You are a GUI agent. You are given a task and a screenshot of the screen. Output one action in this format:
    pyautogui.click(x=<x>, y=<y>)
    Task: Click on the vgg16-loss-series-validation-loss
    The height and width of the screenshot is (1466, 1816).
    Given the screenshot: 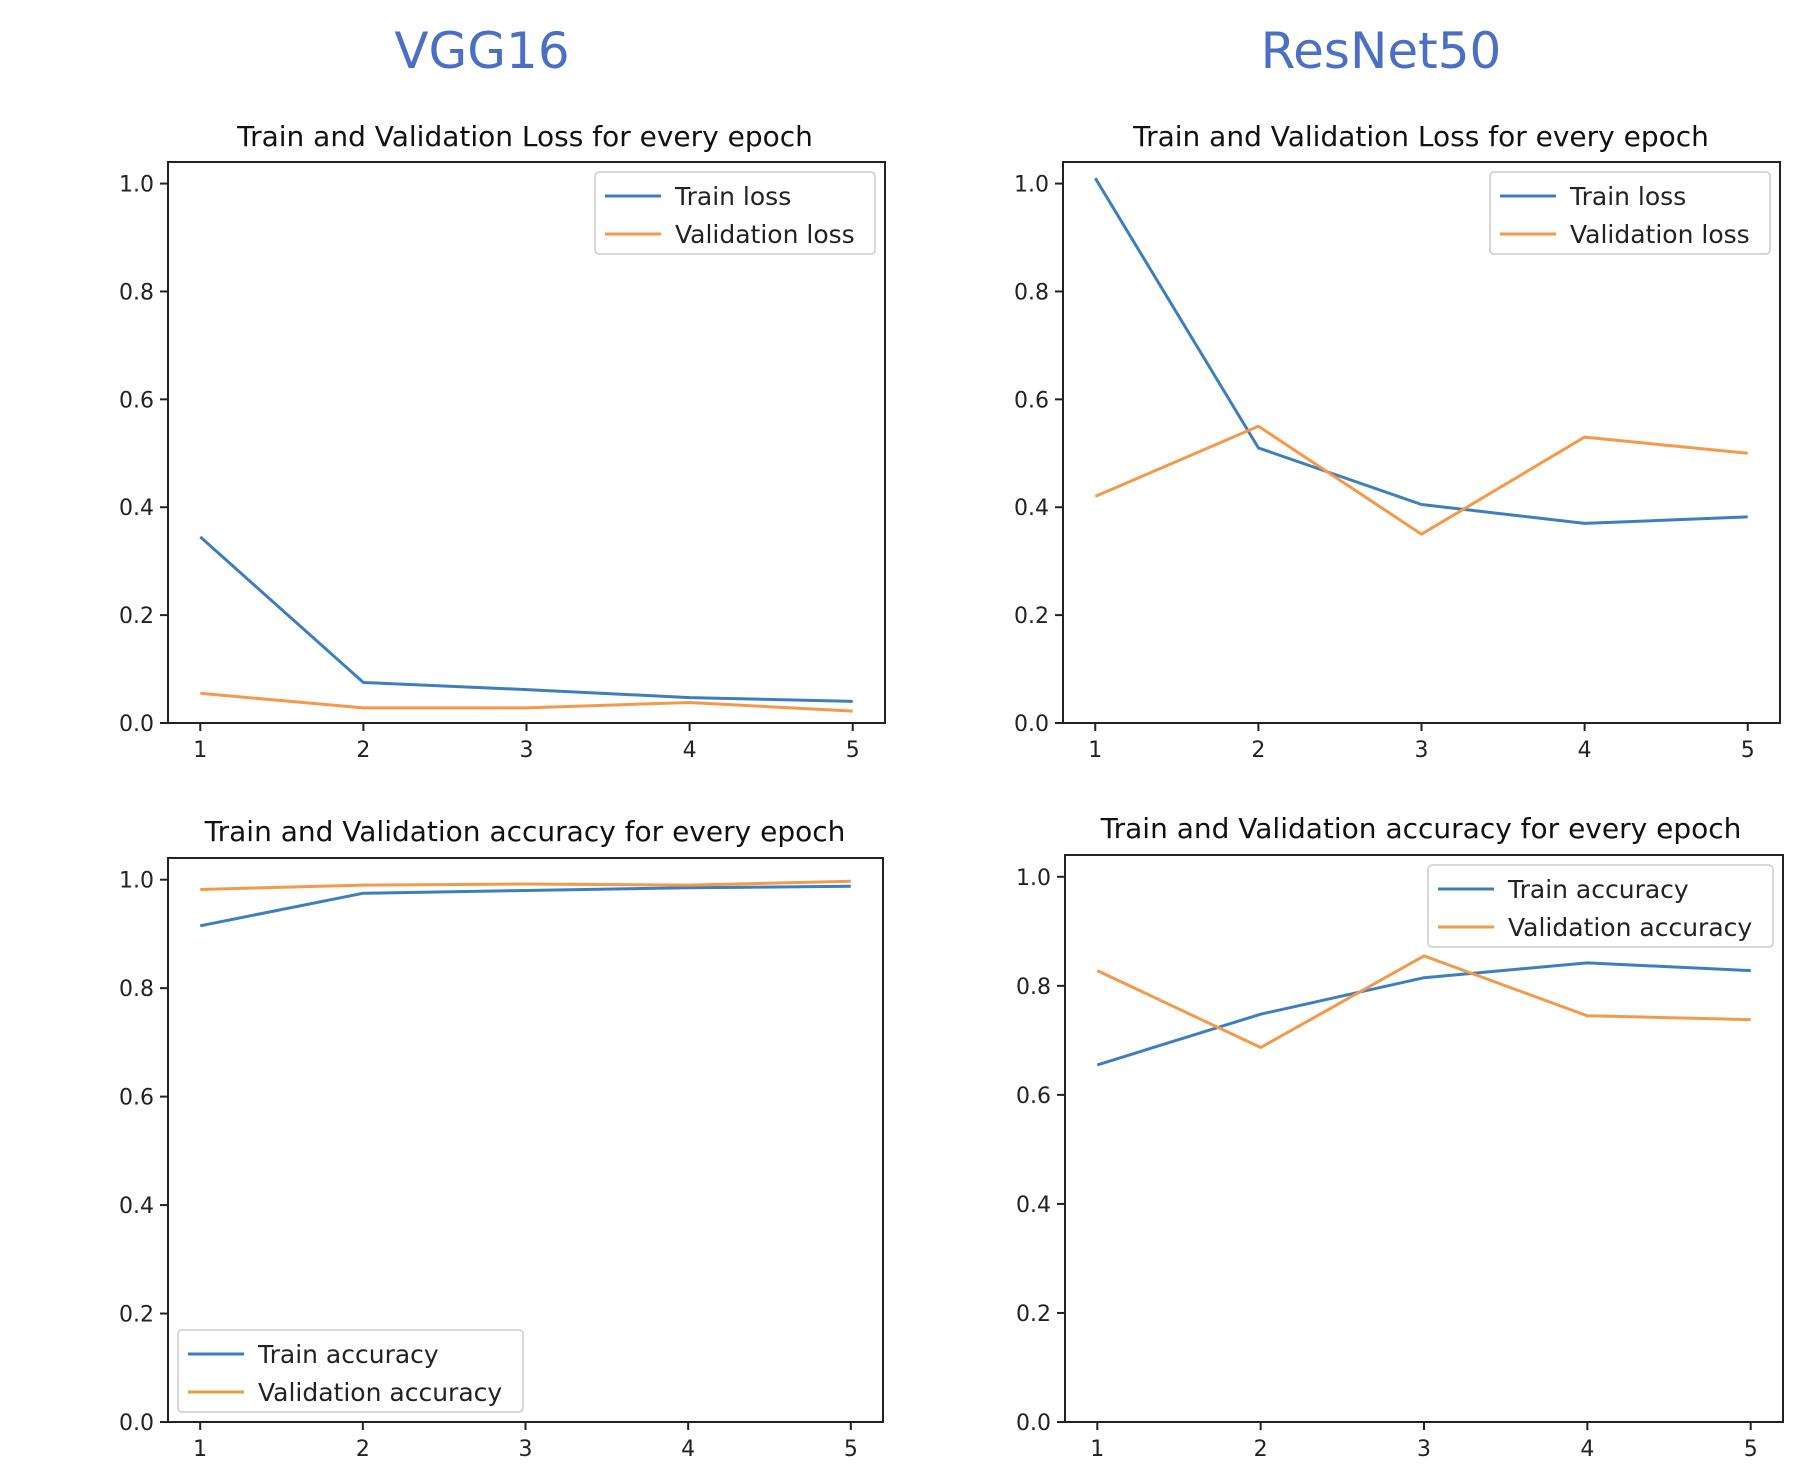 What is the action you would take?
    pyautogui.click(x=526, y=702)
    